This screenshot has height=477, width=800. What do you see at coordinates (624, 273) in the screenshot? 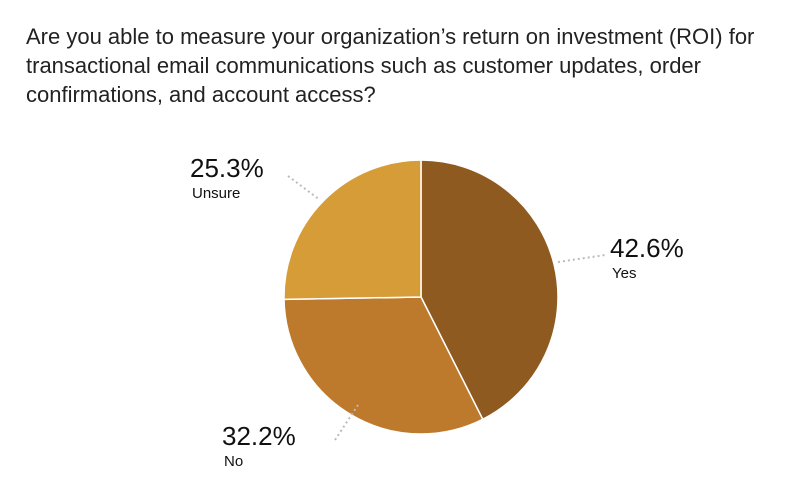
I see `category-label: Yes` at bounding box center [624, 273].